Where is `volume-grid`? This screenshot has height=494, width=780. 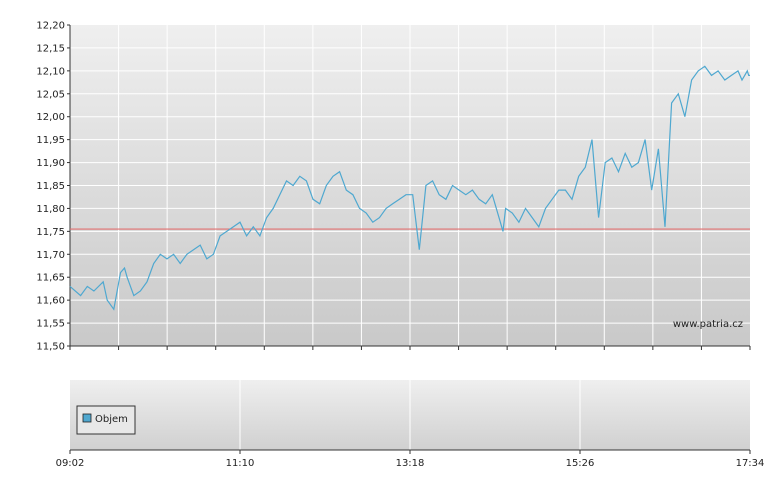 volume-grid is located at coordinates (410, 415).